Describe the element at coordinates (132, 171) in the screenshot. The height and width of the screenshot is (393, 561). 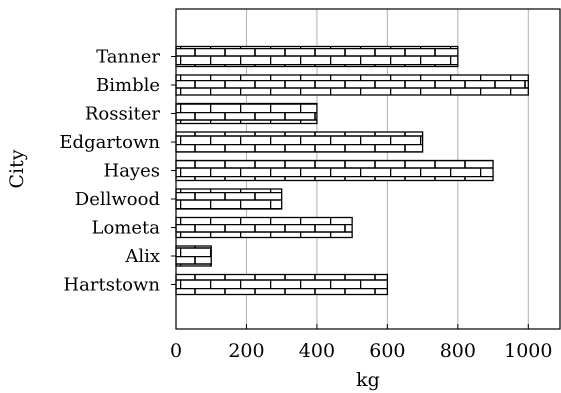
I see `y-category-label: Hayes` at that location.